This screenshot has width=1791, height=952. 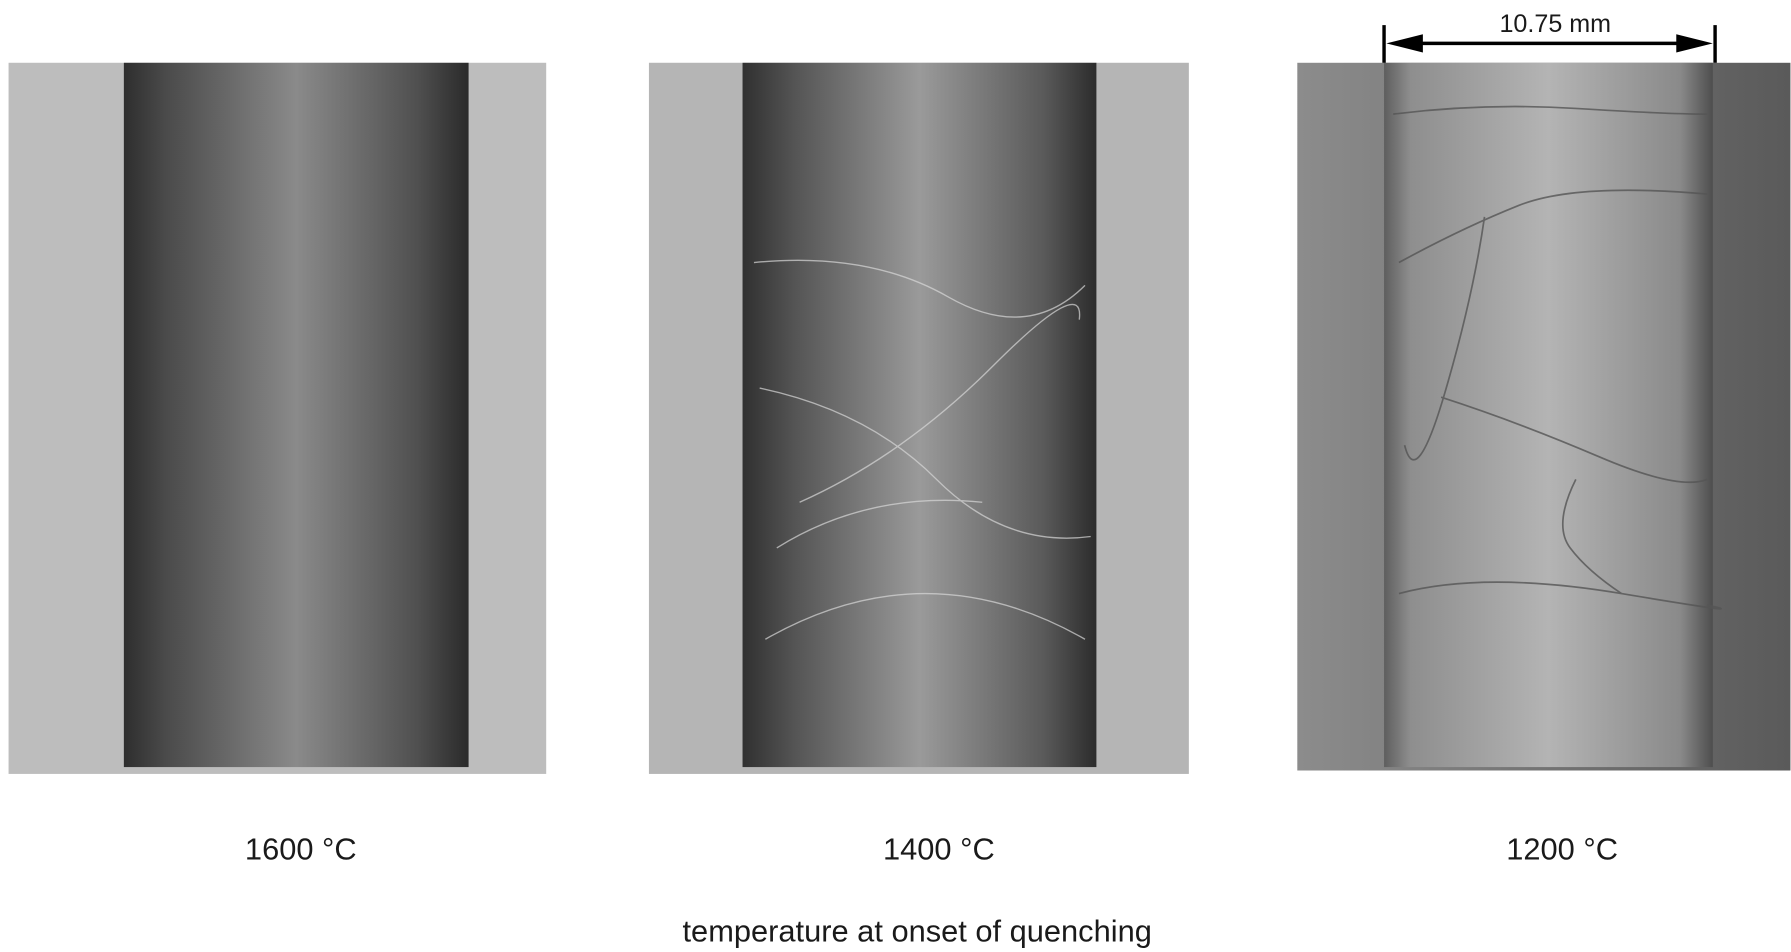 What do you see at coordinates (301, 849) in the screenshot?
I see `panel-label: 1600 °C` at bounding box center [301, 849].